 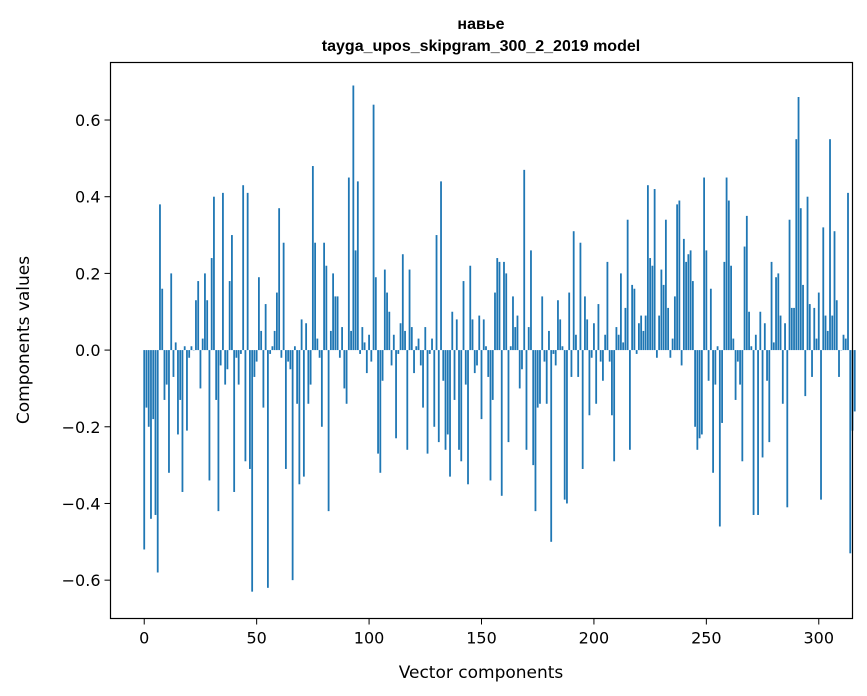 What do you see at coordinates (486, 633) in the screenshot?
I see `x-axis-ticks: 0 50 100 150 200 250 300` at bounding box center [486, 633].